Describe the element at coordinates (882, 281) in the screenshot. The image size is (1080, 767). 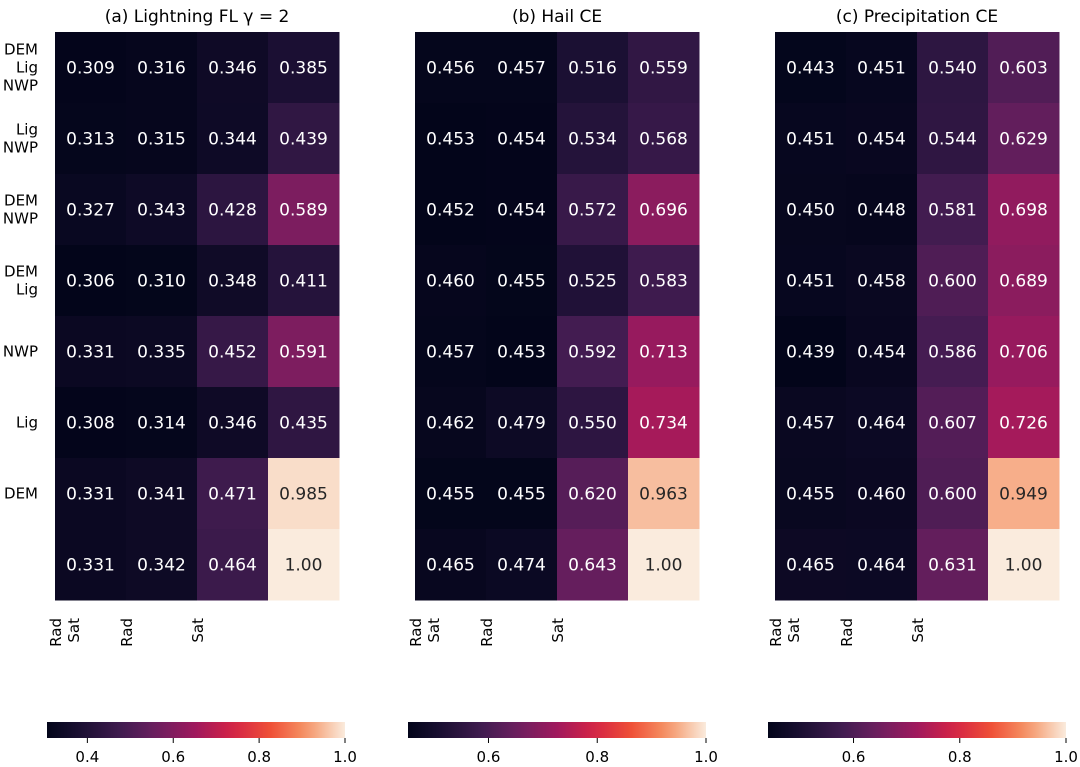
I see `panel-2-cell-r3-c1` at that location.